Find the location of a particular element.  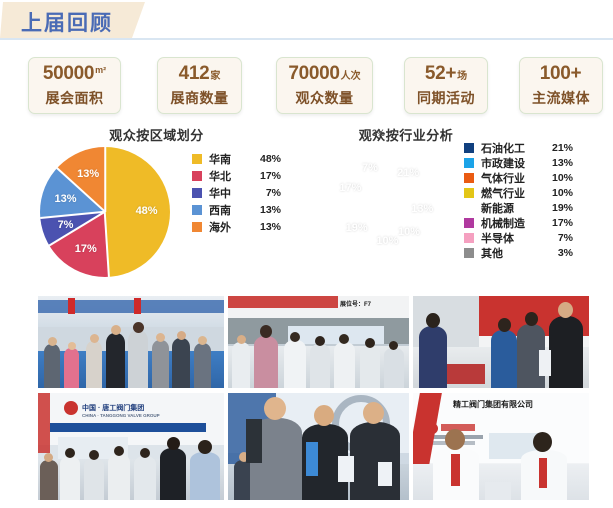

gallery-photo: 中国 · 唐工阀门集团 CHINA · TANGGONG VALVE GROUP is located at coordinates (131, 446).